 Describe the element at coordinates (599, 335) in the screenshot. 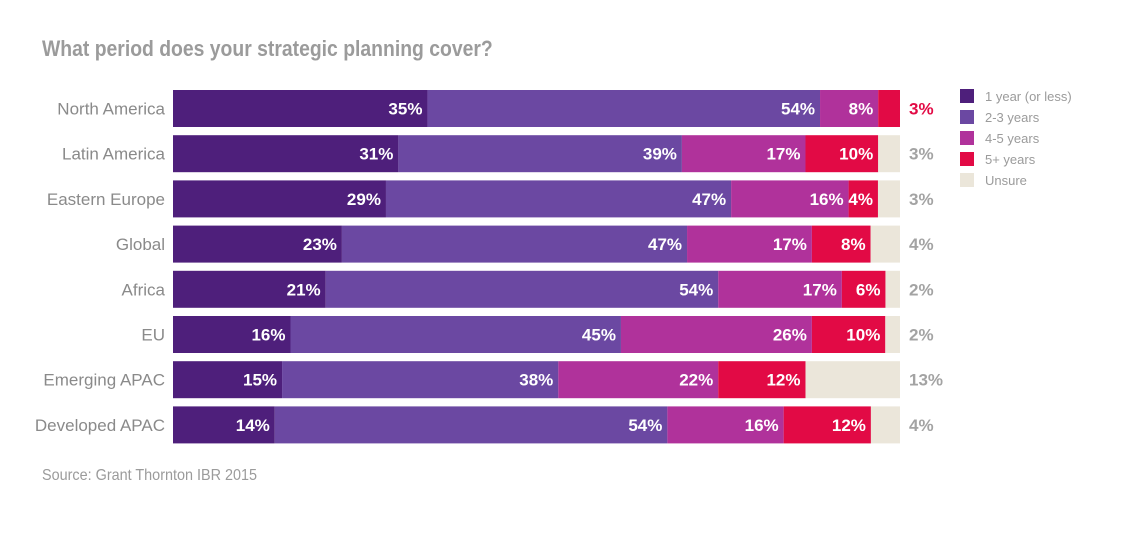

I see `data-label: 45%` at that location.